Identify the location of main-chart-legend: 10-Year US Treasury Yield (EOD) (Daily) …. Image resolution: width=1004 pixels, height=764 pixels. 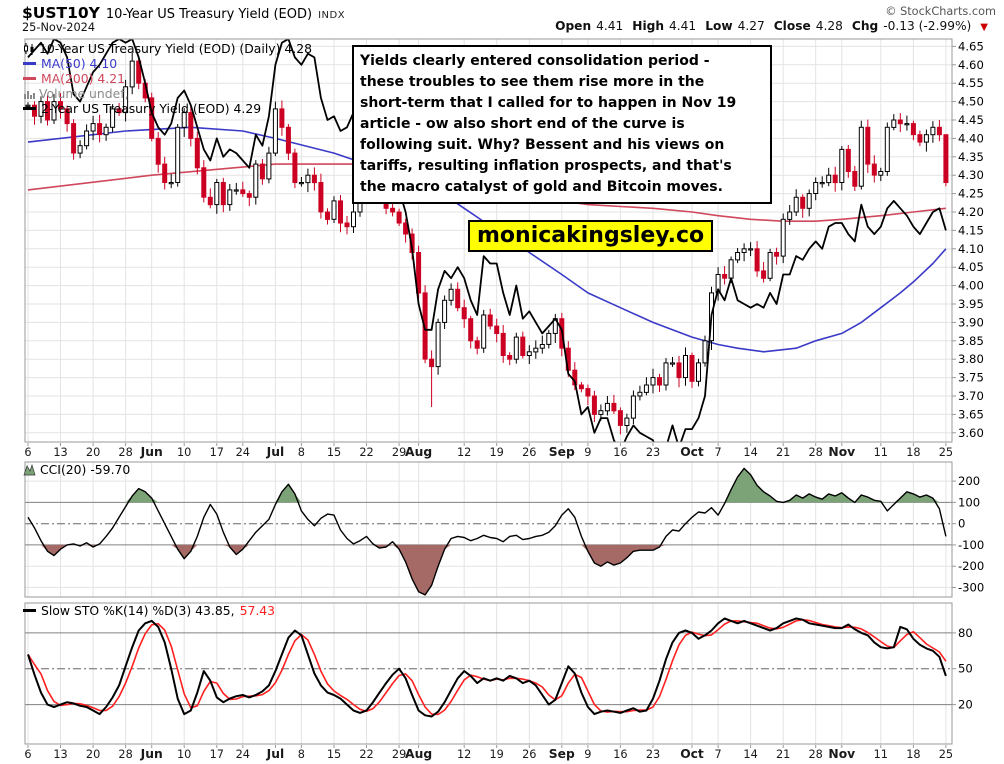
(167, 78).